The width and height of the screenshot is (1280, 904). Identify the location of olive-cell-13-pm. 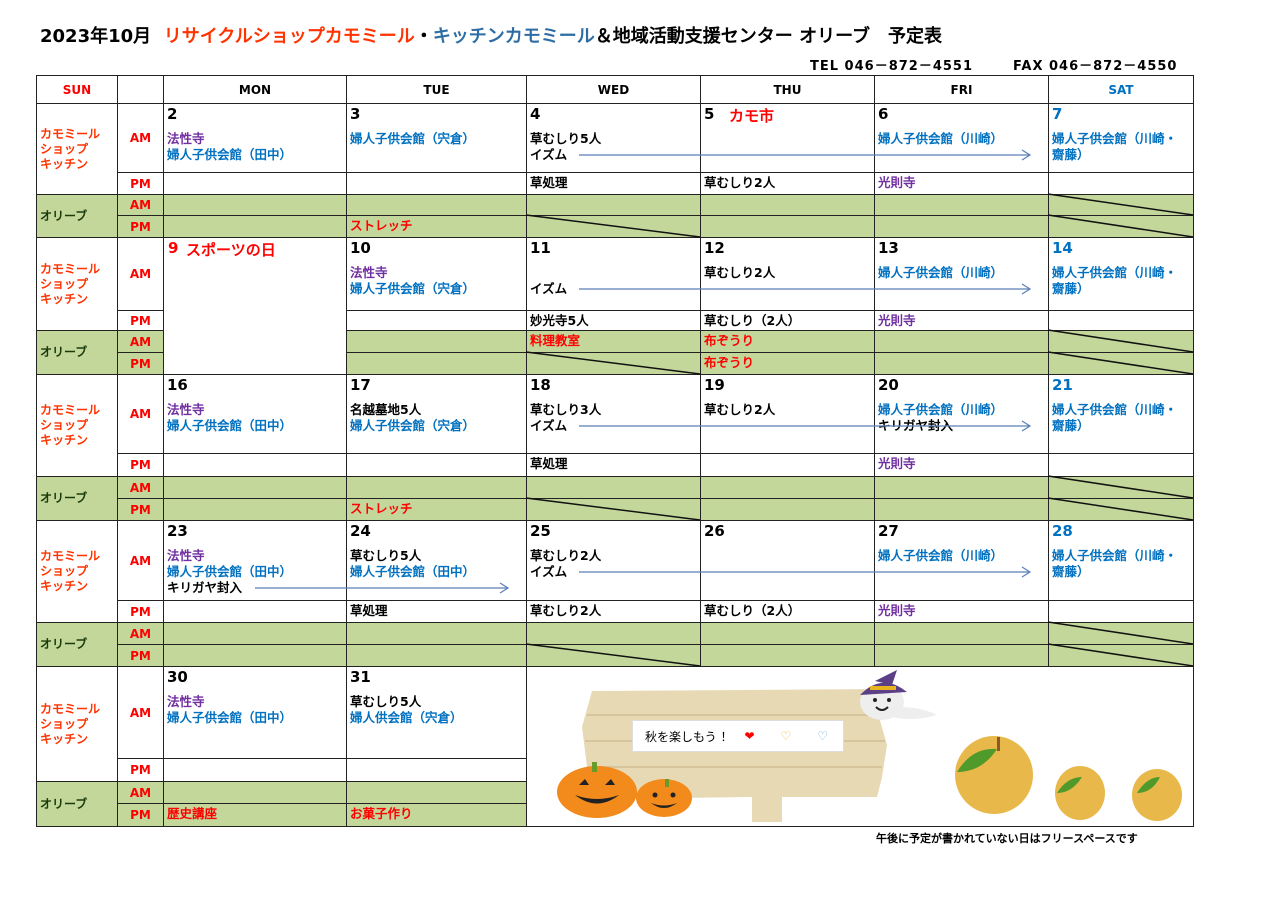
(961, 363).